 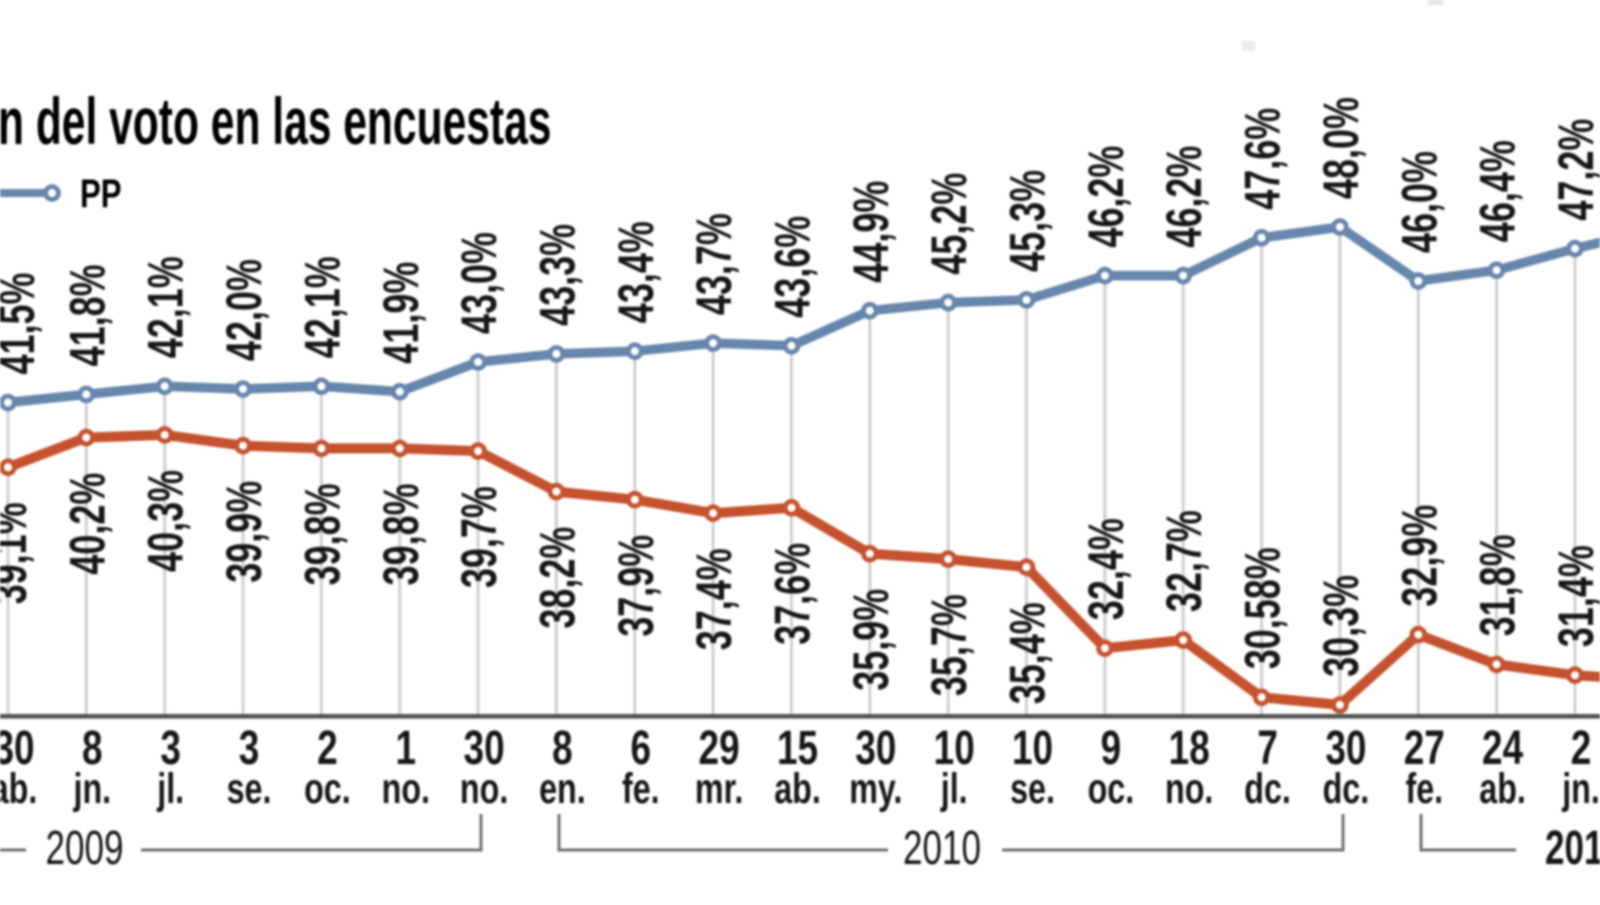 I want to click on svg-text: PP, so click(x=101, y=193).